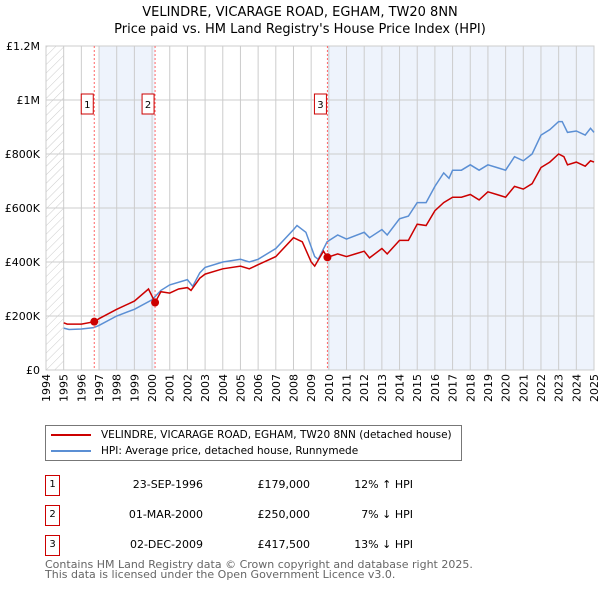 The image size is (600, 590). Describe the element at coordinates (165, 514) in the screenshot. I see `sale-date: 01-MAR-2000` at that location.